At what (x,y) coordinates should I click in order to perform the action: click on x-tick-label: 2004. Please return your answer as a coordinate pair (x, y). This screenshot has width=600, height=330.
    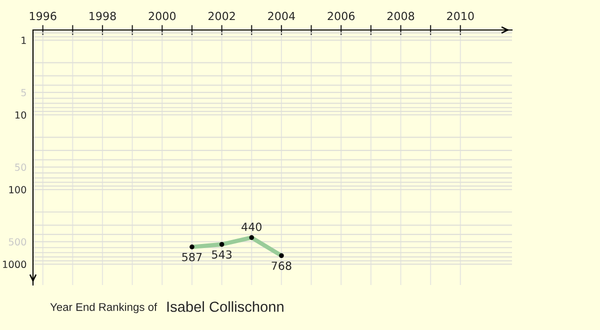
    Looking at the image, I should click on (281, 16).